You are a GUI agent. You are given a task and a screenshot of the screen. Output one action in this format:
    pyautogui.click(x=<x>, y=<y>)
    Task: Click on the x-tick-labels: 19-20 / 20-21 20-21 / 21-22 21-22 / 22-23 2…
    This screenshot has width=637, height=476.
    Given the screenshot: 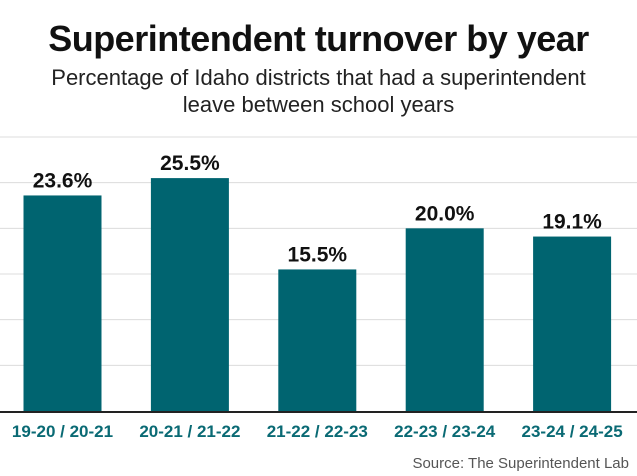 What is the action you would take?
    pyautogui.click(x=317, y=431)
    